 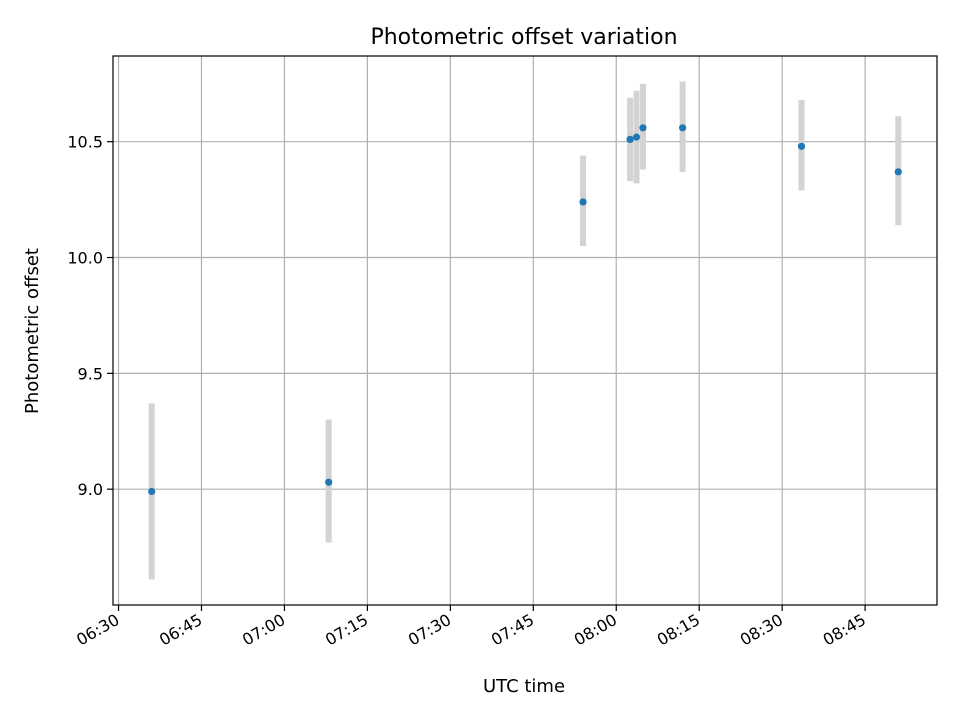 What do you see at coordinates (512, 630) in the screenshot?
I see `x-tick-label: 07:45` at bounding box center [512, 630].